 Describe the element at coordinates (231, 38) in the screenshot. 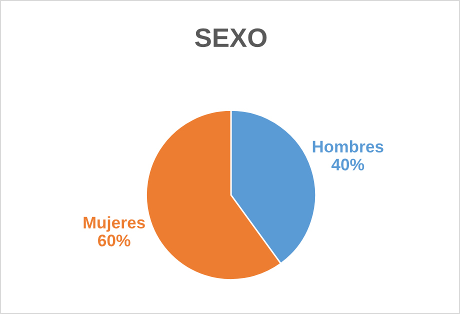

I see `chart-title: SEXO` at that location.